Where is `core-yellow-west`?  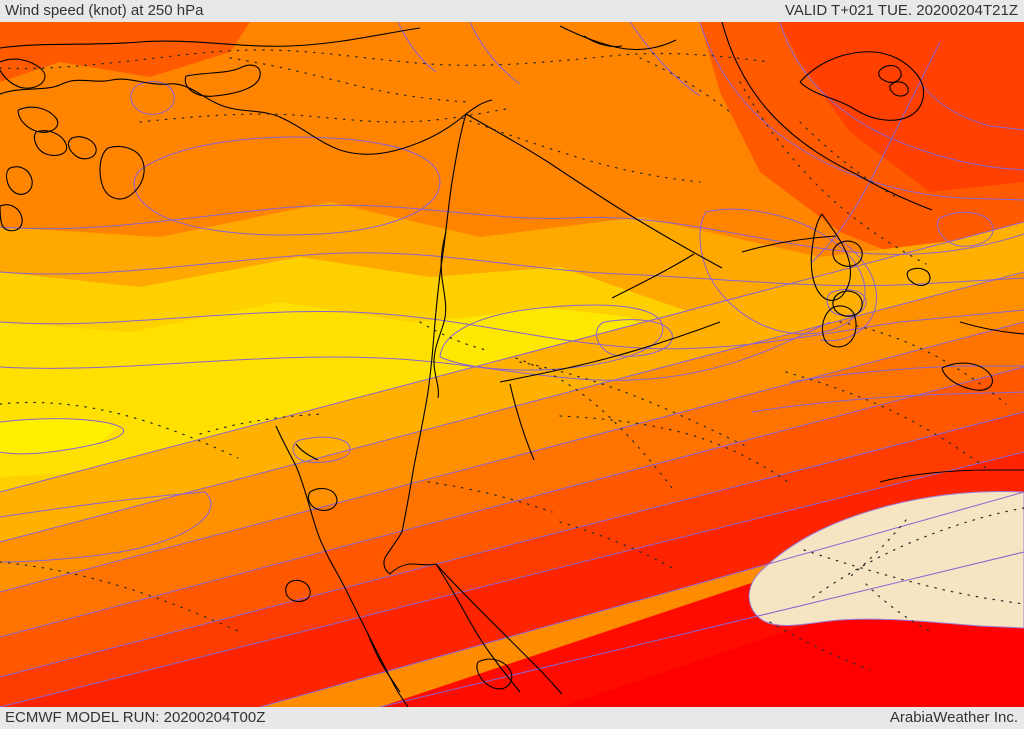 core-yellow-west is located at coordinates (60, 435).